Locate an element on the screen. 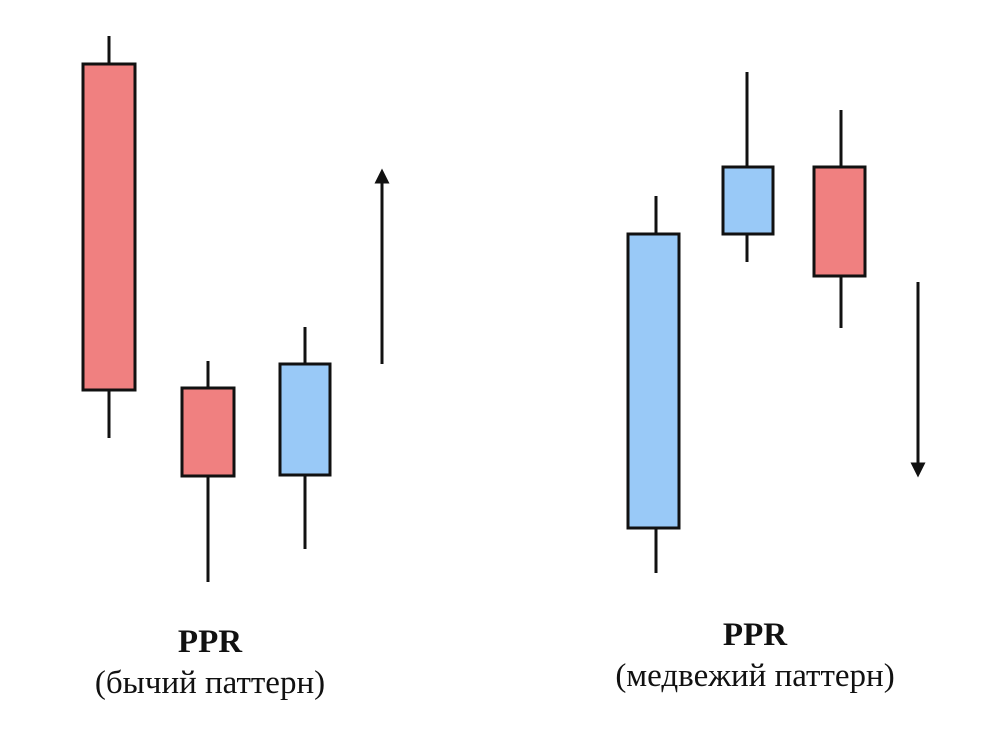 The width and height of the screenshot is (986, 756). bearish-subtitle: (медвежий паттерн) is located at coordinates (755, 676).